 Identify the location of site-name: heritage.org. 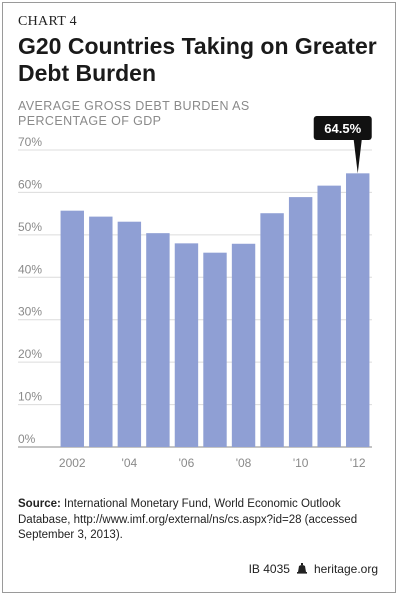
(345, 569).